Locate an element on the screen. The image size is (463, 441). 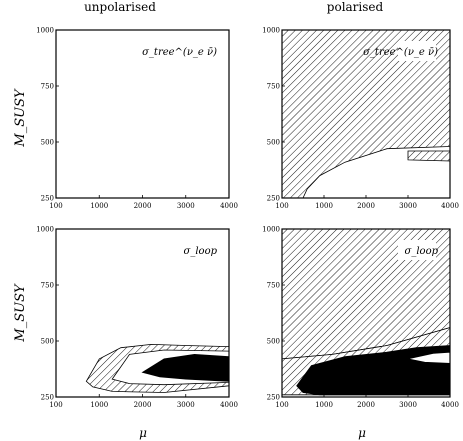
ylabel-bottom: M_SUSY is located at coordinates (20, 313).